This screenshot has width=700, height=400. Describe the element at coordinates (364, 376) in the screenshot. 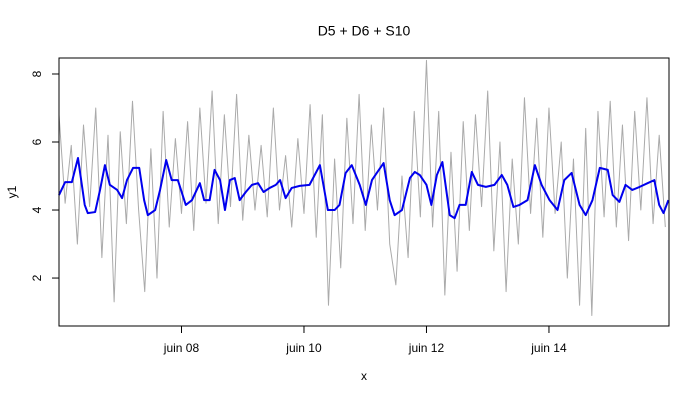

I see `x-axis-label: x` at that location.